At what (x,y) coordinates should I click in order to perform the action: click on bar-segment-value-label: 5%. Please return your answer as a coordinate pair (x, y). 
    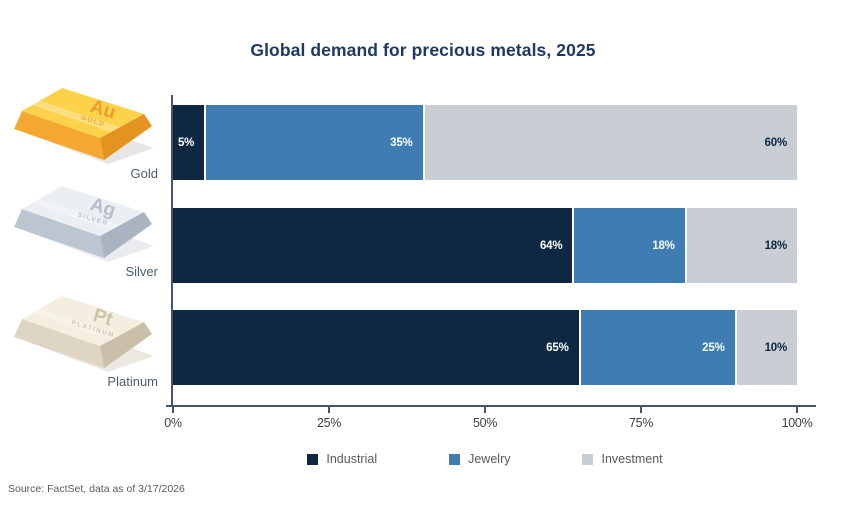
    Looking at the image, I should click on (186, 142).